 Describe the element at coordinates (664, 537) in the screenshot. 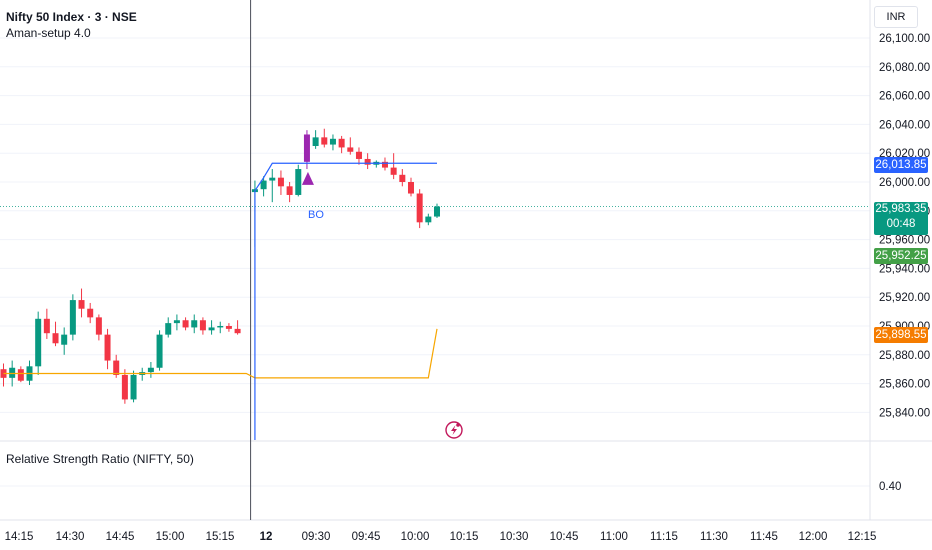

I see `time-axis-label: 11:15` at that location.